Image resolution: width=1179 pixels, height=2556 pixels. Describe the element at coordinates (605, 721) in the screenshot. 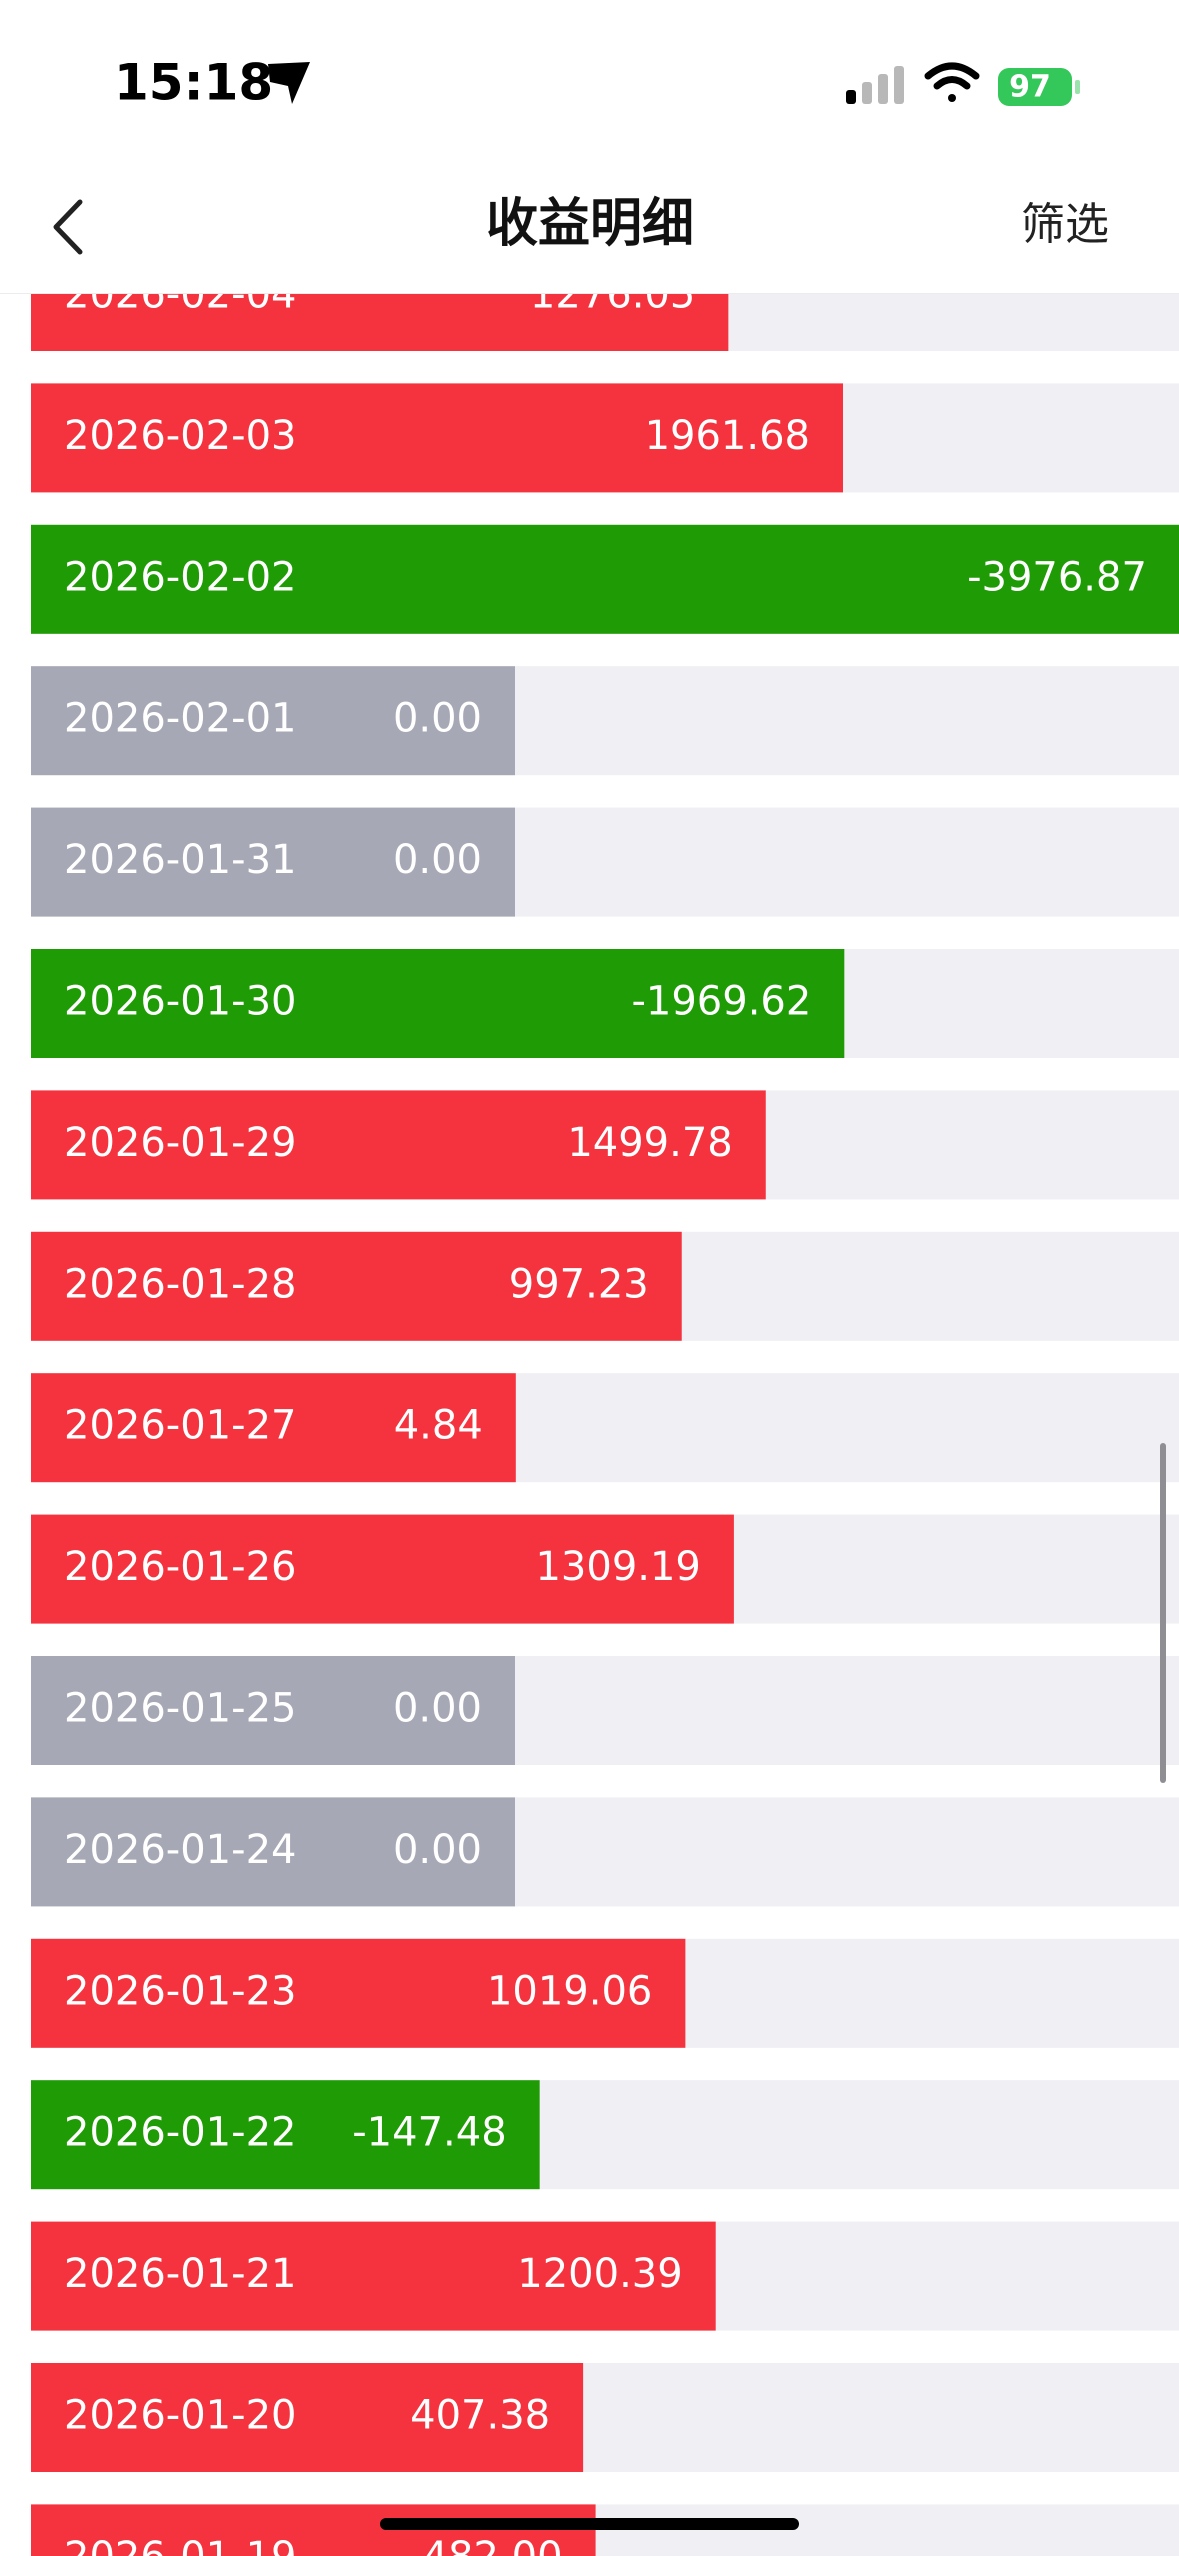

I see `income-row: 2026-02-01 0.00` at that location.